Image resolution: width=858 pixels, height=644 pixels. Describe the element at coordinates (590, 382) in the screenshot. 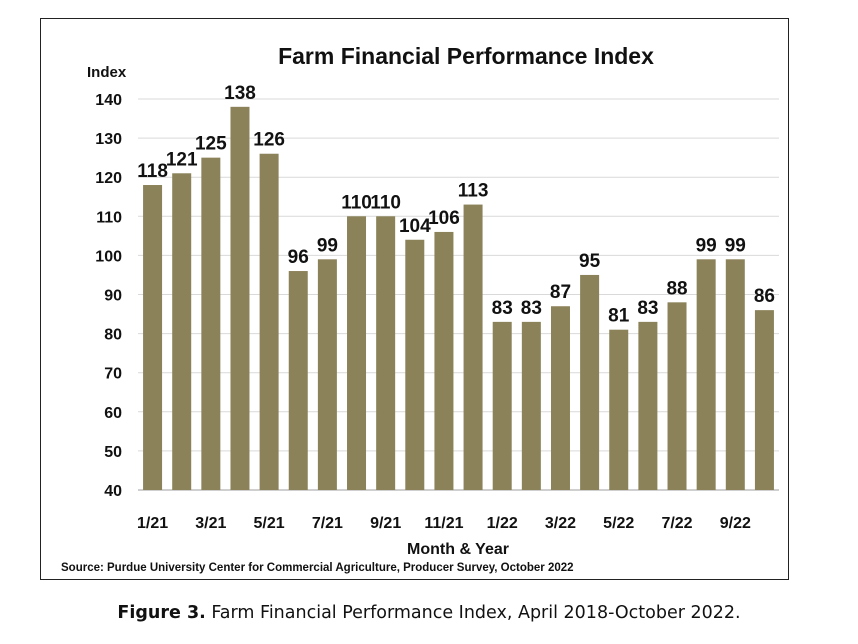

I see `bar-4/22` at that location.